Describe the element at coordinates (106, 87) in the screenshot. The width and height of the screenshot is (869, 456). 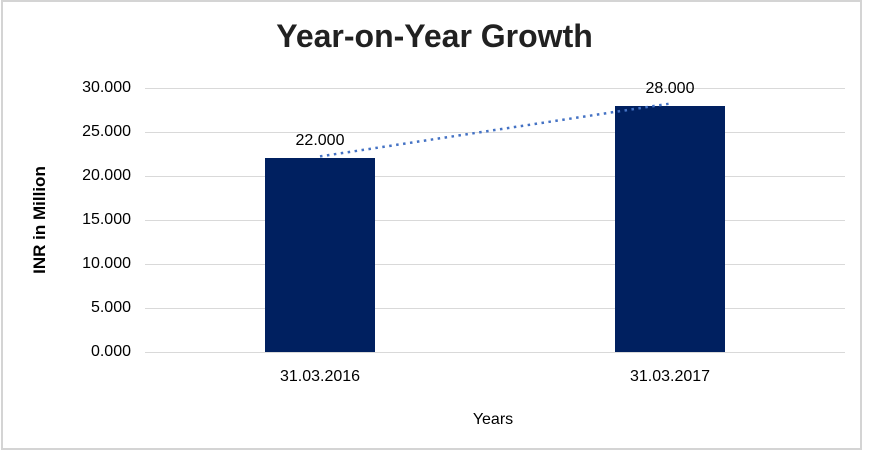
I see `y-tick-label: 30.000` at that location.